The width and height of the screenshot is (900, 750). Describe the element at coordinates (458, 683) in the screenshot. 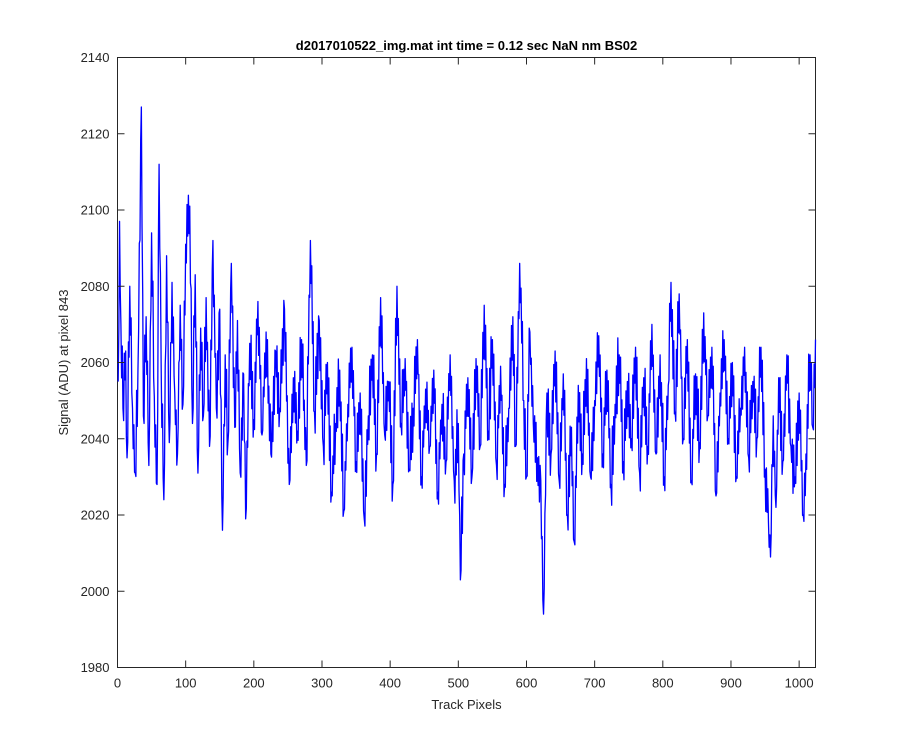

I see `x-tick-label: 500` at that location.